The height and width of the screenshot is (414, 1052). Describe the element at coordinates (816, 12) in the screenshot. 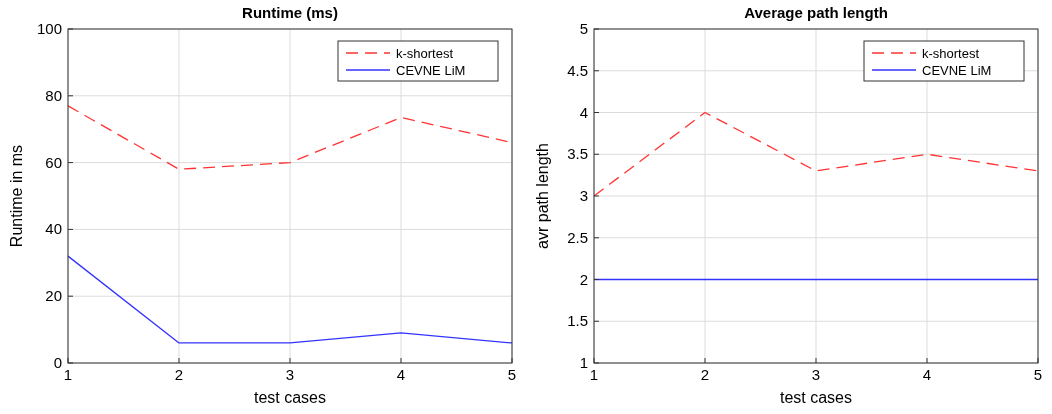

I see `chart-title: Average path length` at that location.